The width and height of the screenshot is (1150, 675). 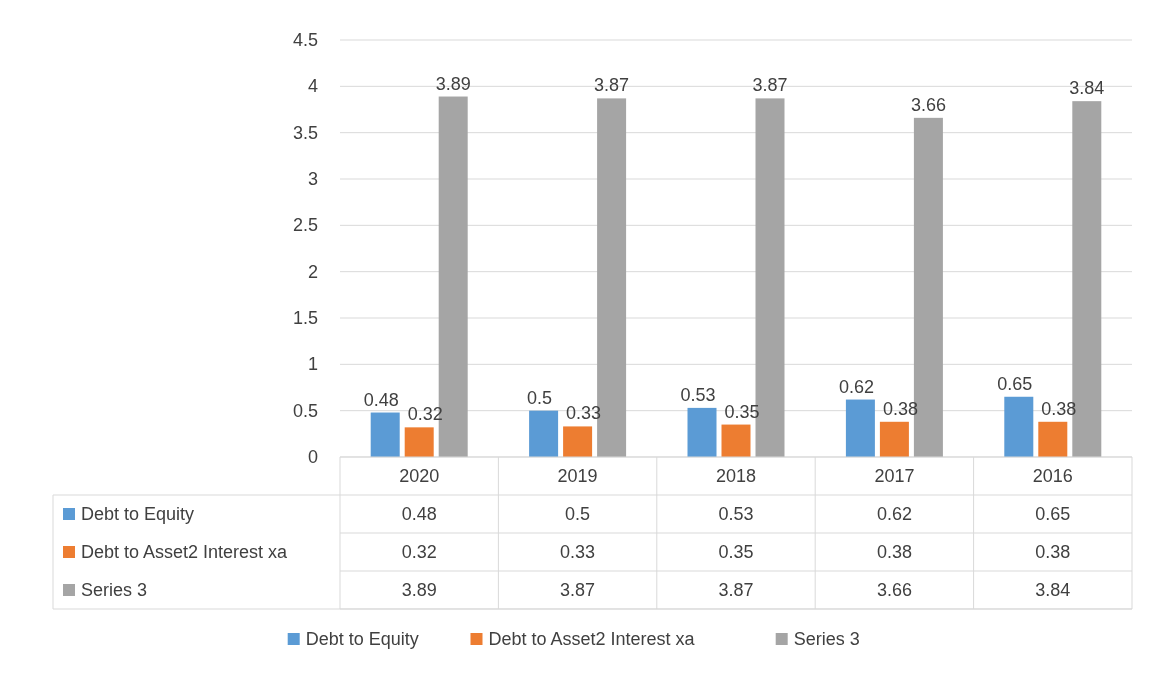 I want to click on text: Debt to Equity, so click(x=138, y=514).